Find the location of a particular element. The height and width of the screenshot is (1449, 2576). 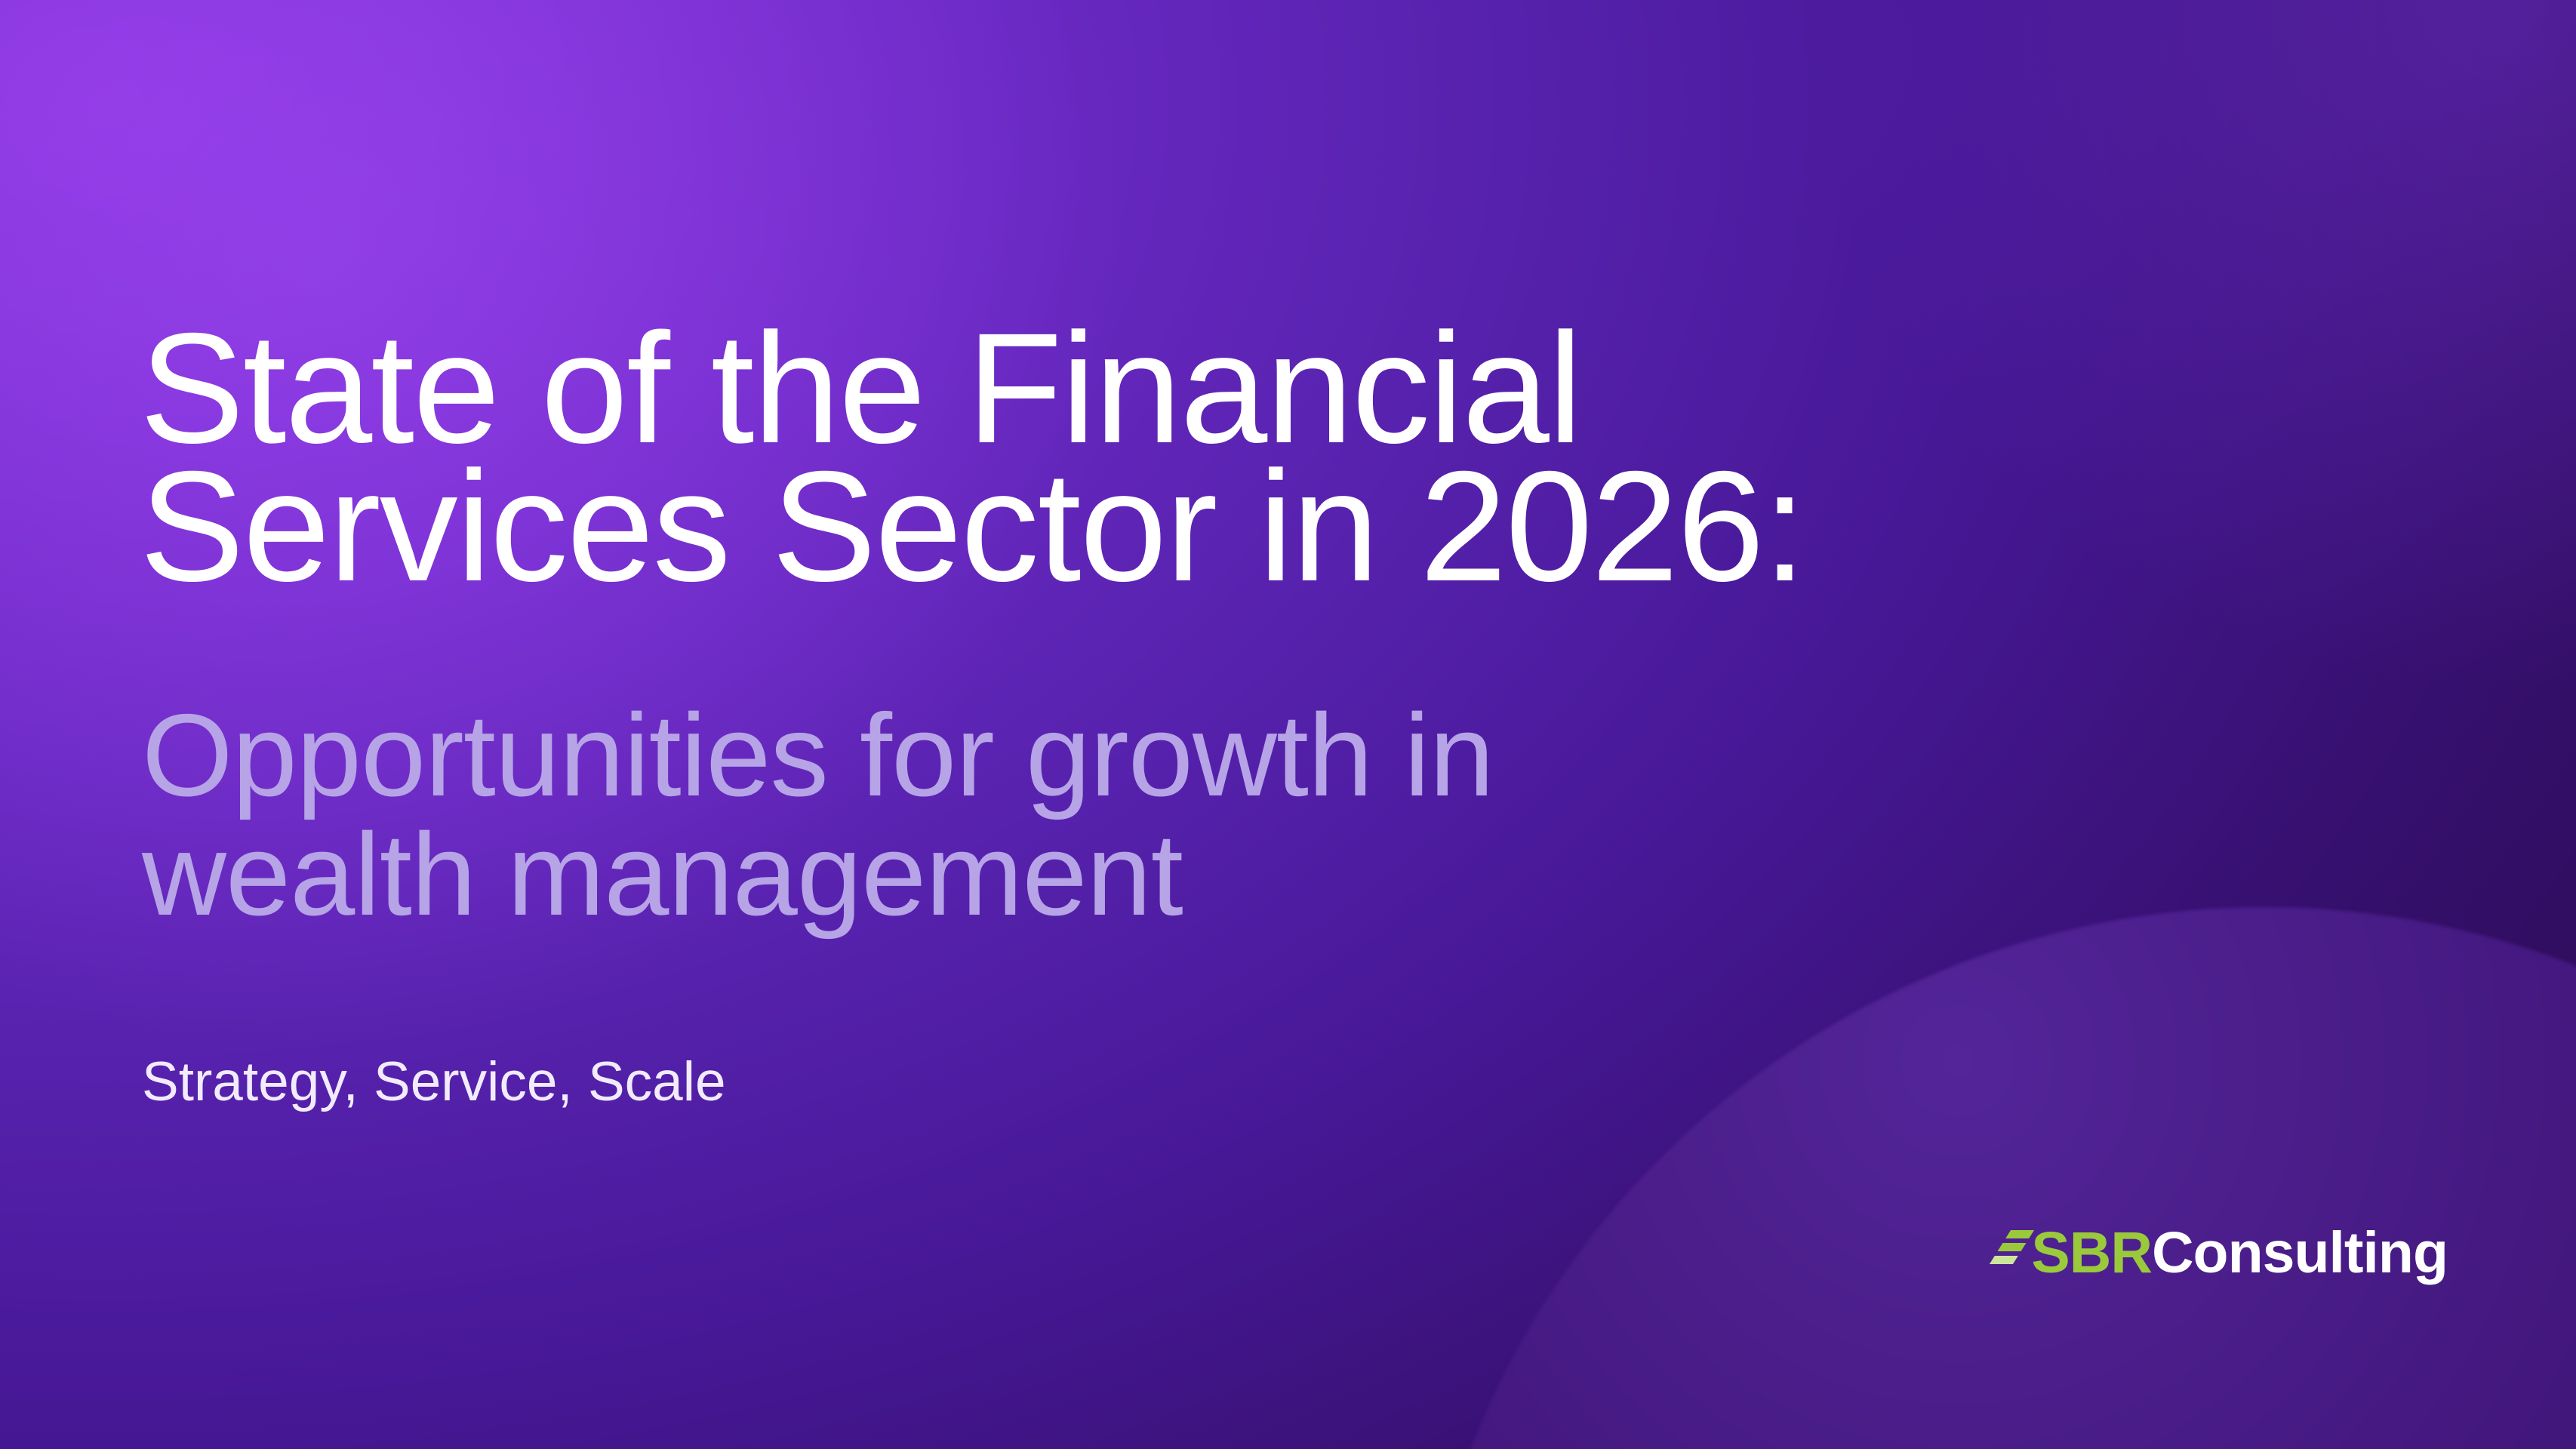

slide-title-line1: State of the Financial is located at coordinates (861, 388).